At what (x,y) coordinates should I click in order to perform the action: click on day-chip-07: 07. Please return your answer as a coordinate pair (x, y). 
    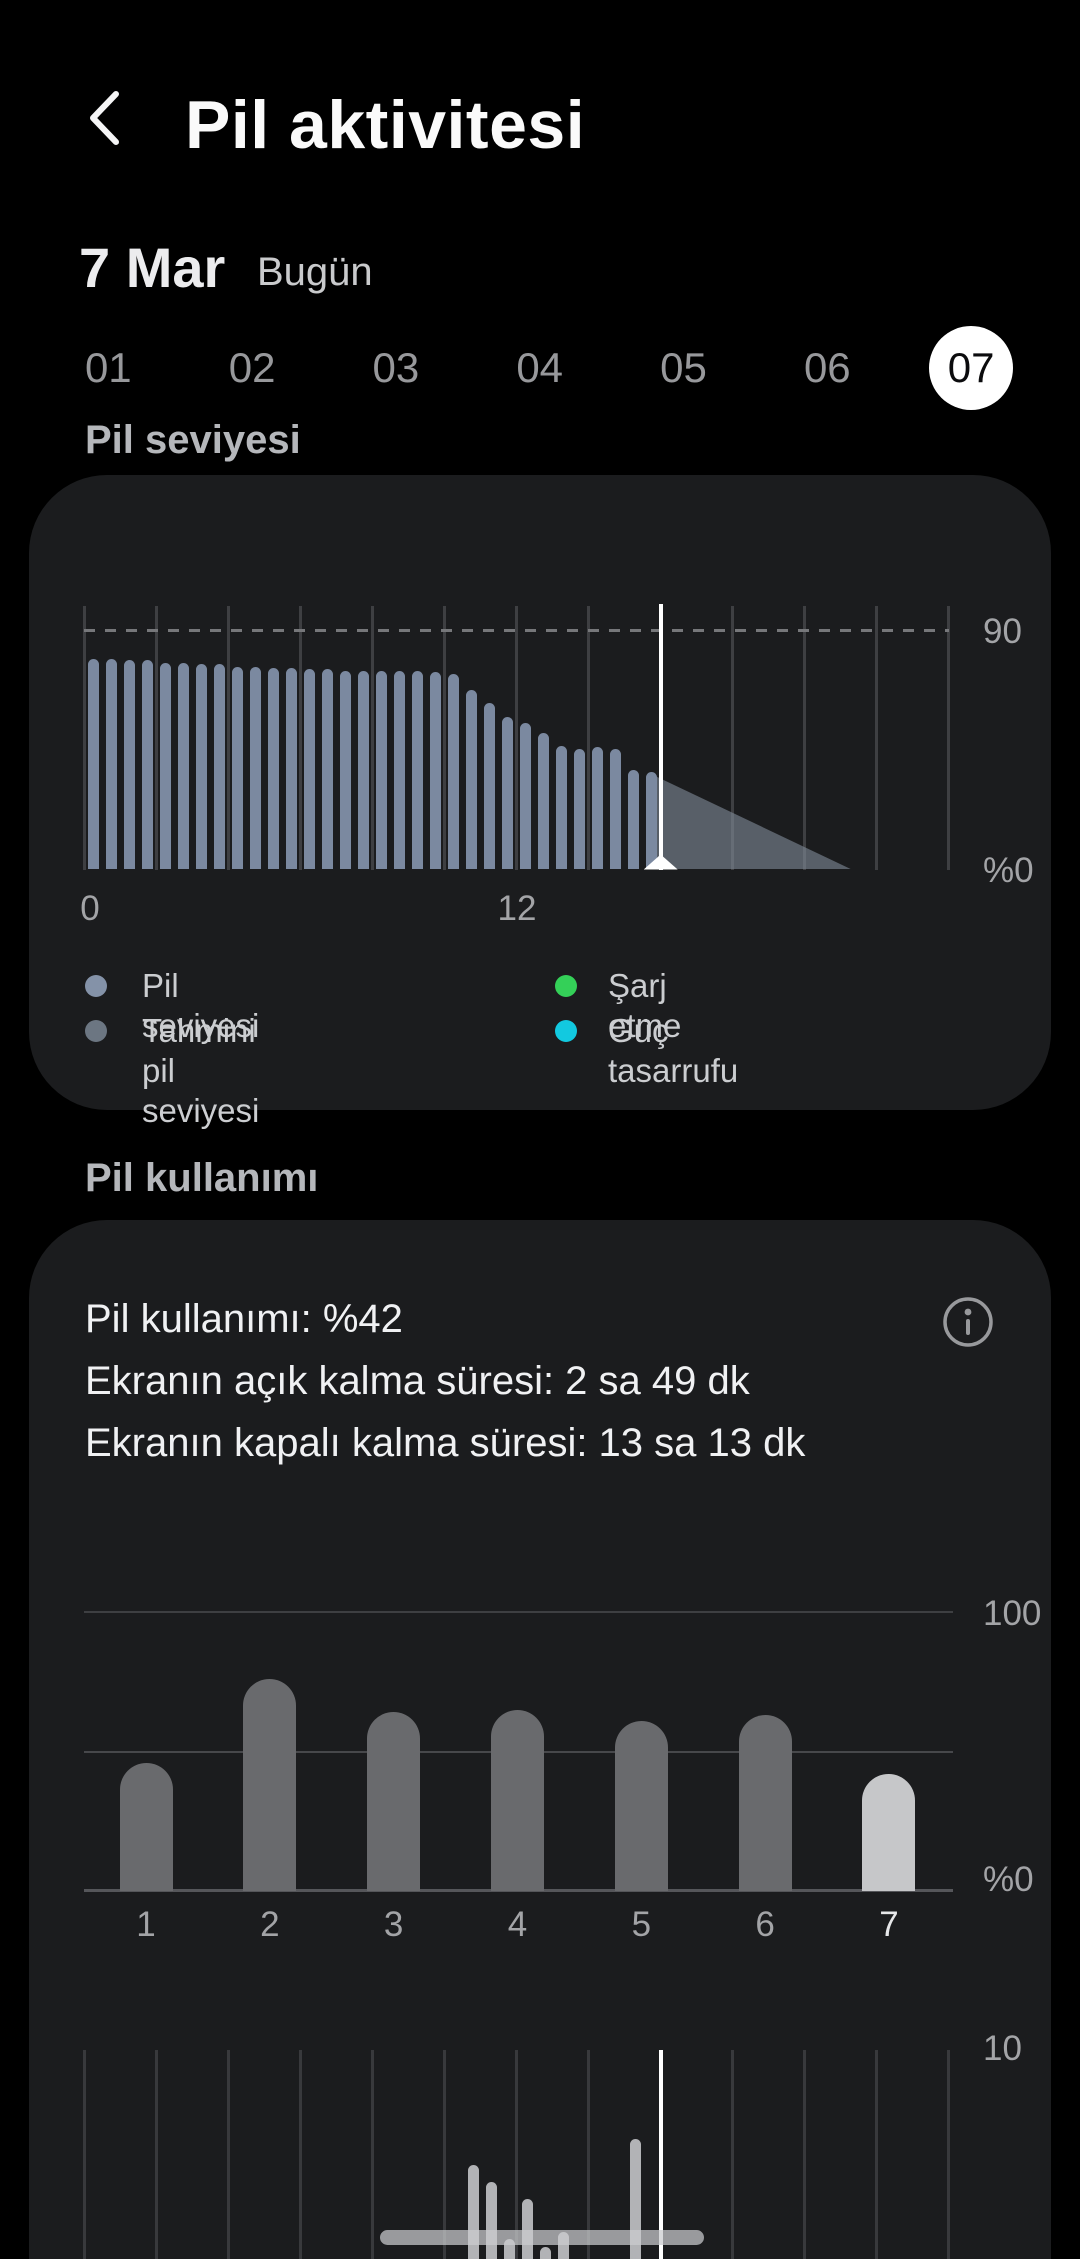
    Looking at the image, I should click on (971, 368).